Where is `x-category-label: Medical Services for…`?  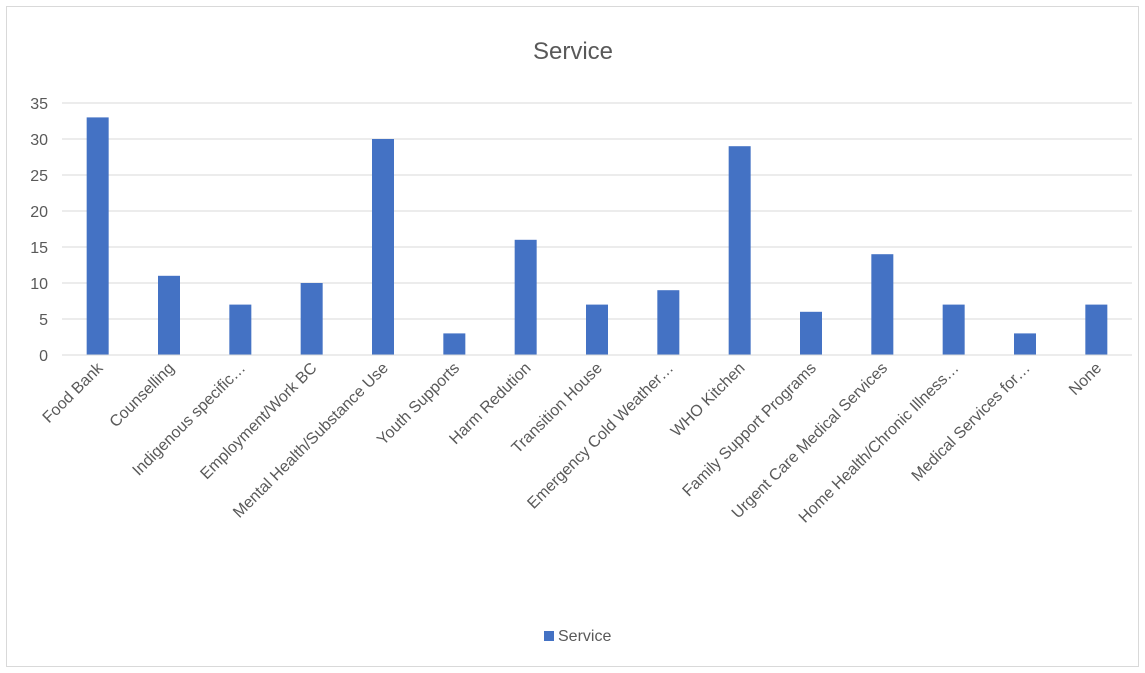
x-category-label: Medical Services for… is located at coordinates (971, 422).